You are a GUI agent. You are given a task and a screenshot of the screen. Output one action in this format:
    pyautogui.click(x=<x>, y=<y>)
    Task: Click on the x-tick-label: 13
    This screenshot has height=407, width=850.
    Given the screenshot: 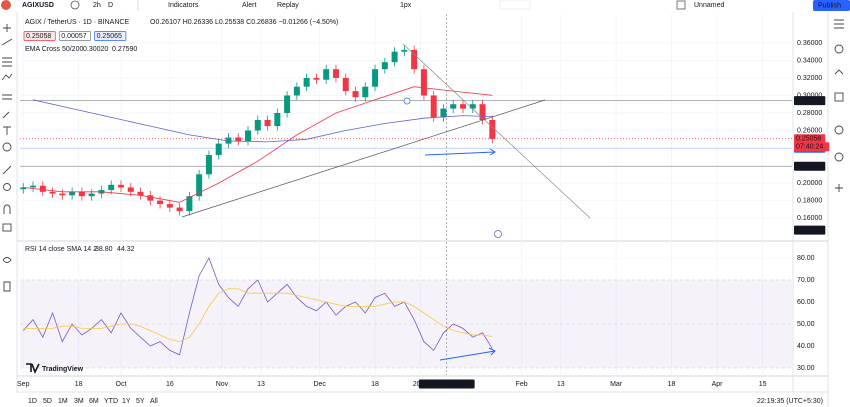 What is the action you would take?
    pyautogui.click(x=561, y=384)
    